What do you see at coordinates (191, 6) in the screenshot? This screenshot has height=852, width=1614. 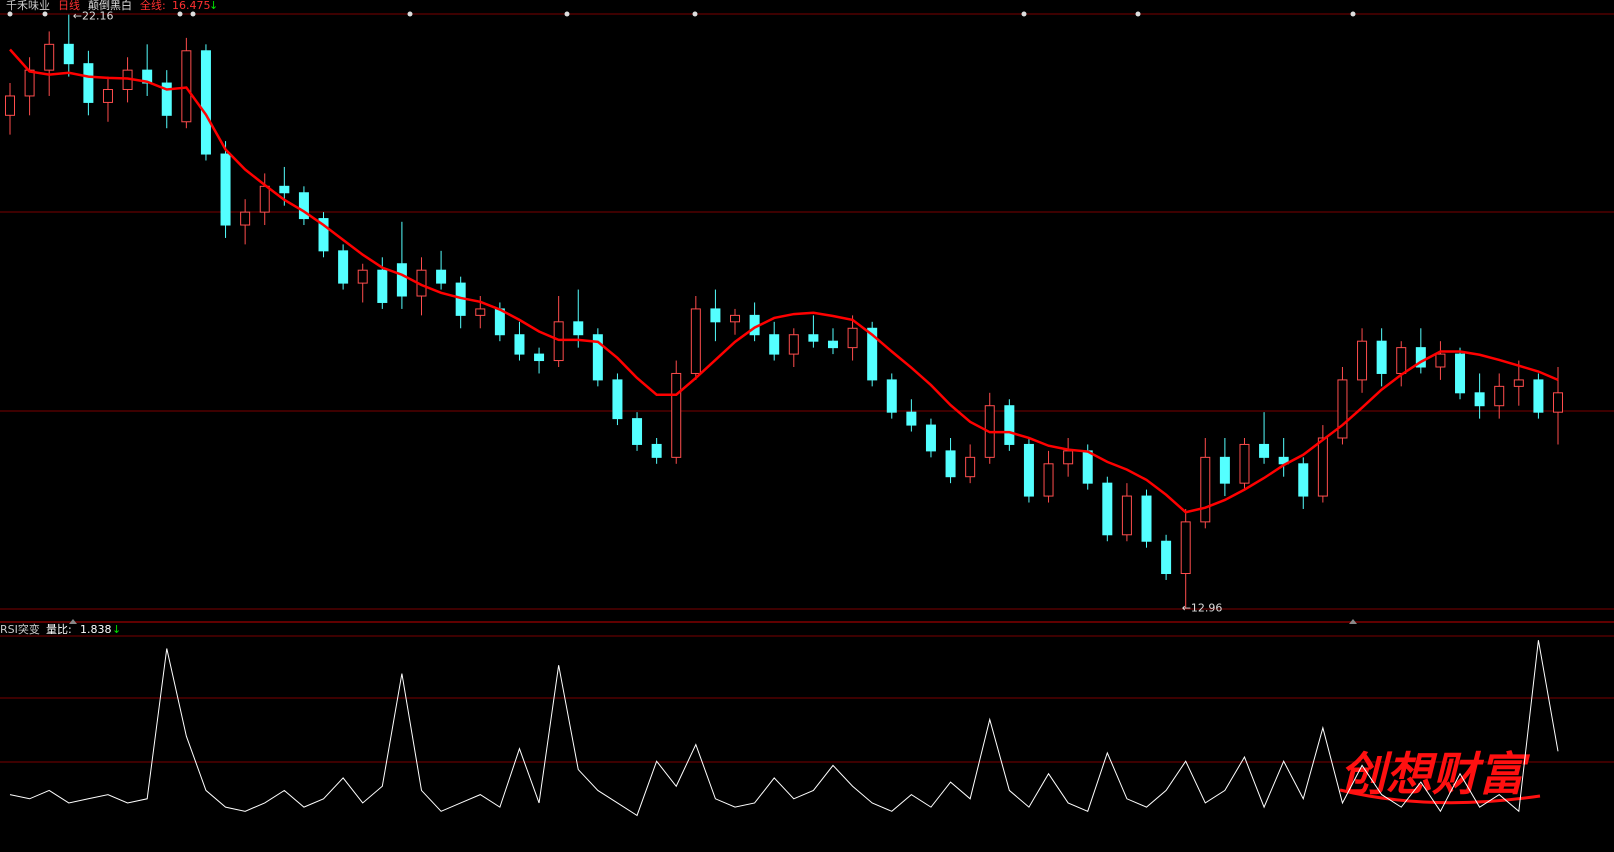 I see `ma-value: 16.475` at bounding box center [191, 6].